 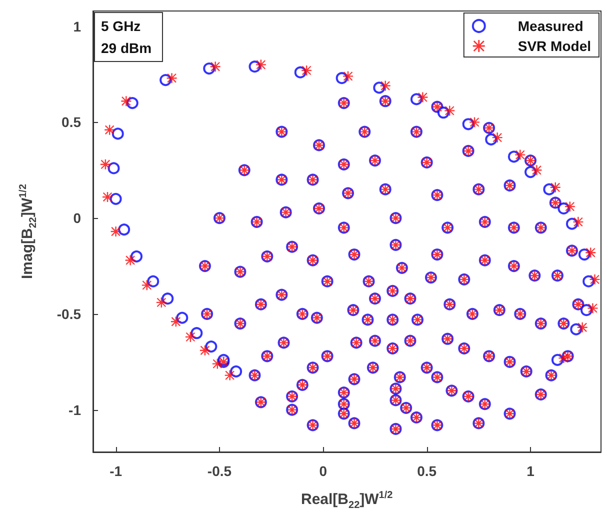 What do you see at coordinates (116, 471) in the screenshot?
I see `x-tick-label: -1` at bounding box center [116, 471].